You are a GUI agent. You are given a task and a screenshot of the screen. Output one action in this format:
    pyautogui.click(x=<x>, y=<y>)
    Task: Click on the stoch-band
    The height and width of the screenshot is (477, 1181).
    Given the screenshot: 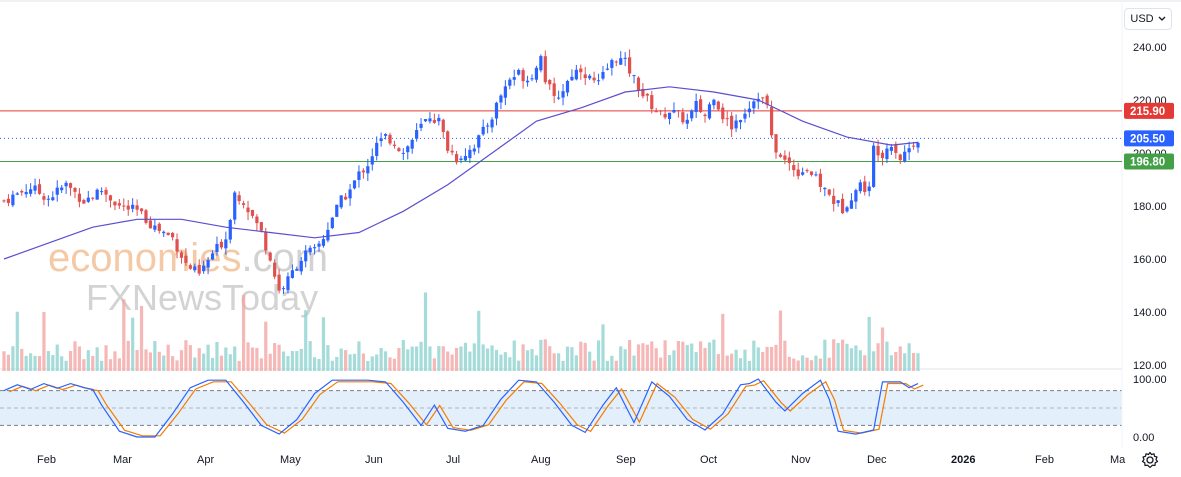 What is the action you would take?
    pyautogui.click(x=561, y=408)
    